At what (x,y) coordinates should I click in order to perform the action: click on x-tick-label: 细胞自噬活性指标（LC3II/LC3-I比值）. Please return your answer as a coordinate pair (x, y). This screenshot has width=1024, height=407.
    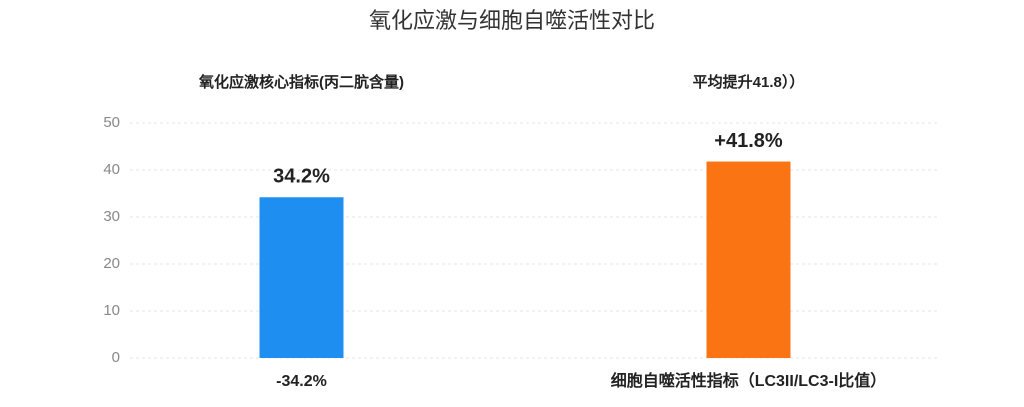
    Looking at the image, I should click on (749, 380).